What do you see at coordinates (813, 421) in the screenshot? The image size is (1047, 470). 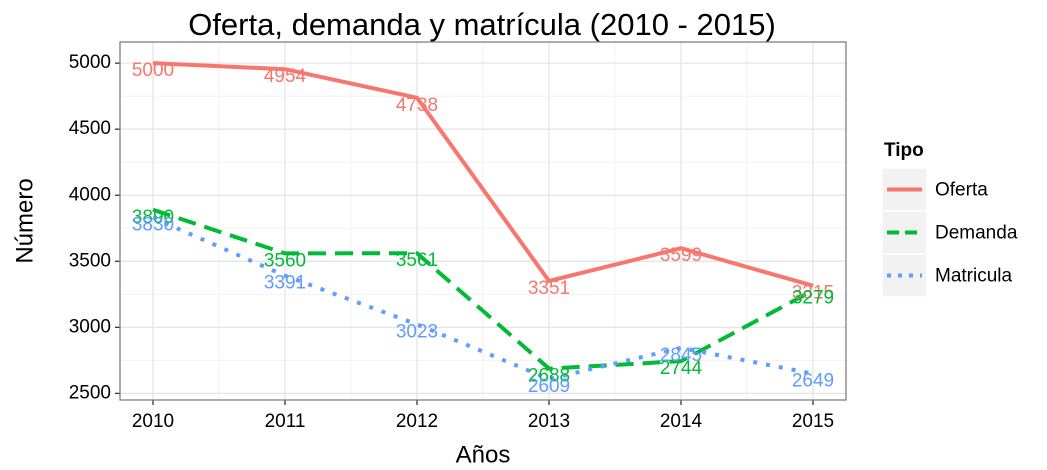 I see `x-tick-label: 2015` at bounding box center [813, 421].